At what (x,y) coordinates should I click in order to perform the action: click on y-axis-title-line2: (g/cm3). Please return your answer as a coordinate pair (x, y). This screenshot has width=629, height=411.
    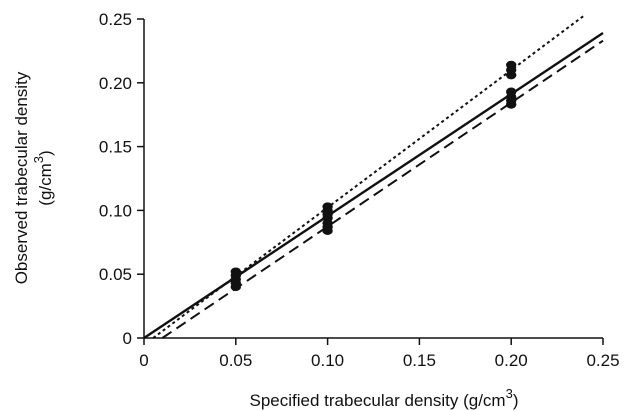
    Looking at the image, I should click on (43, 177).